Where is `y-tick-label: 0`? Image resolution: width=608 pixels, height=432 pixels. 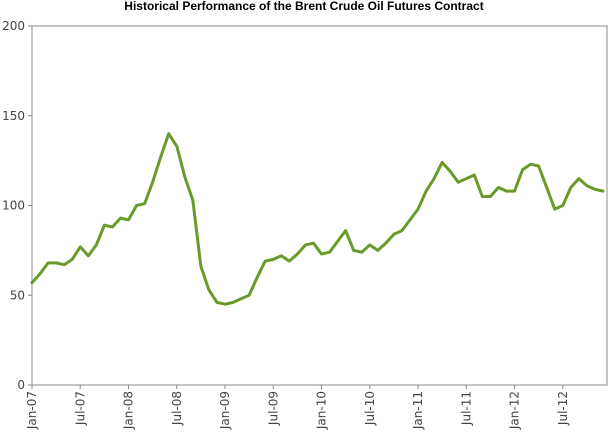 y-tick-label: 0 is located at coordinates (21, 385).